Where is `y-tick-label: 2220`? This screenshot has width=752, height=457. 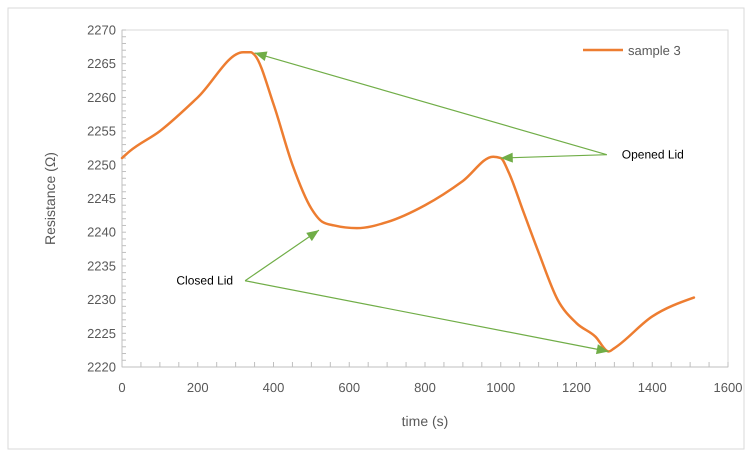
y-tick-label: 2220 is located at coordinates (101, 367).